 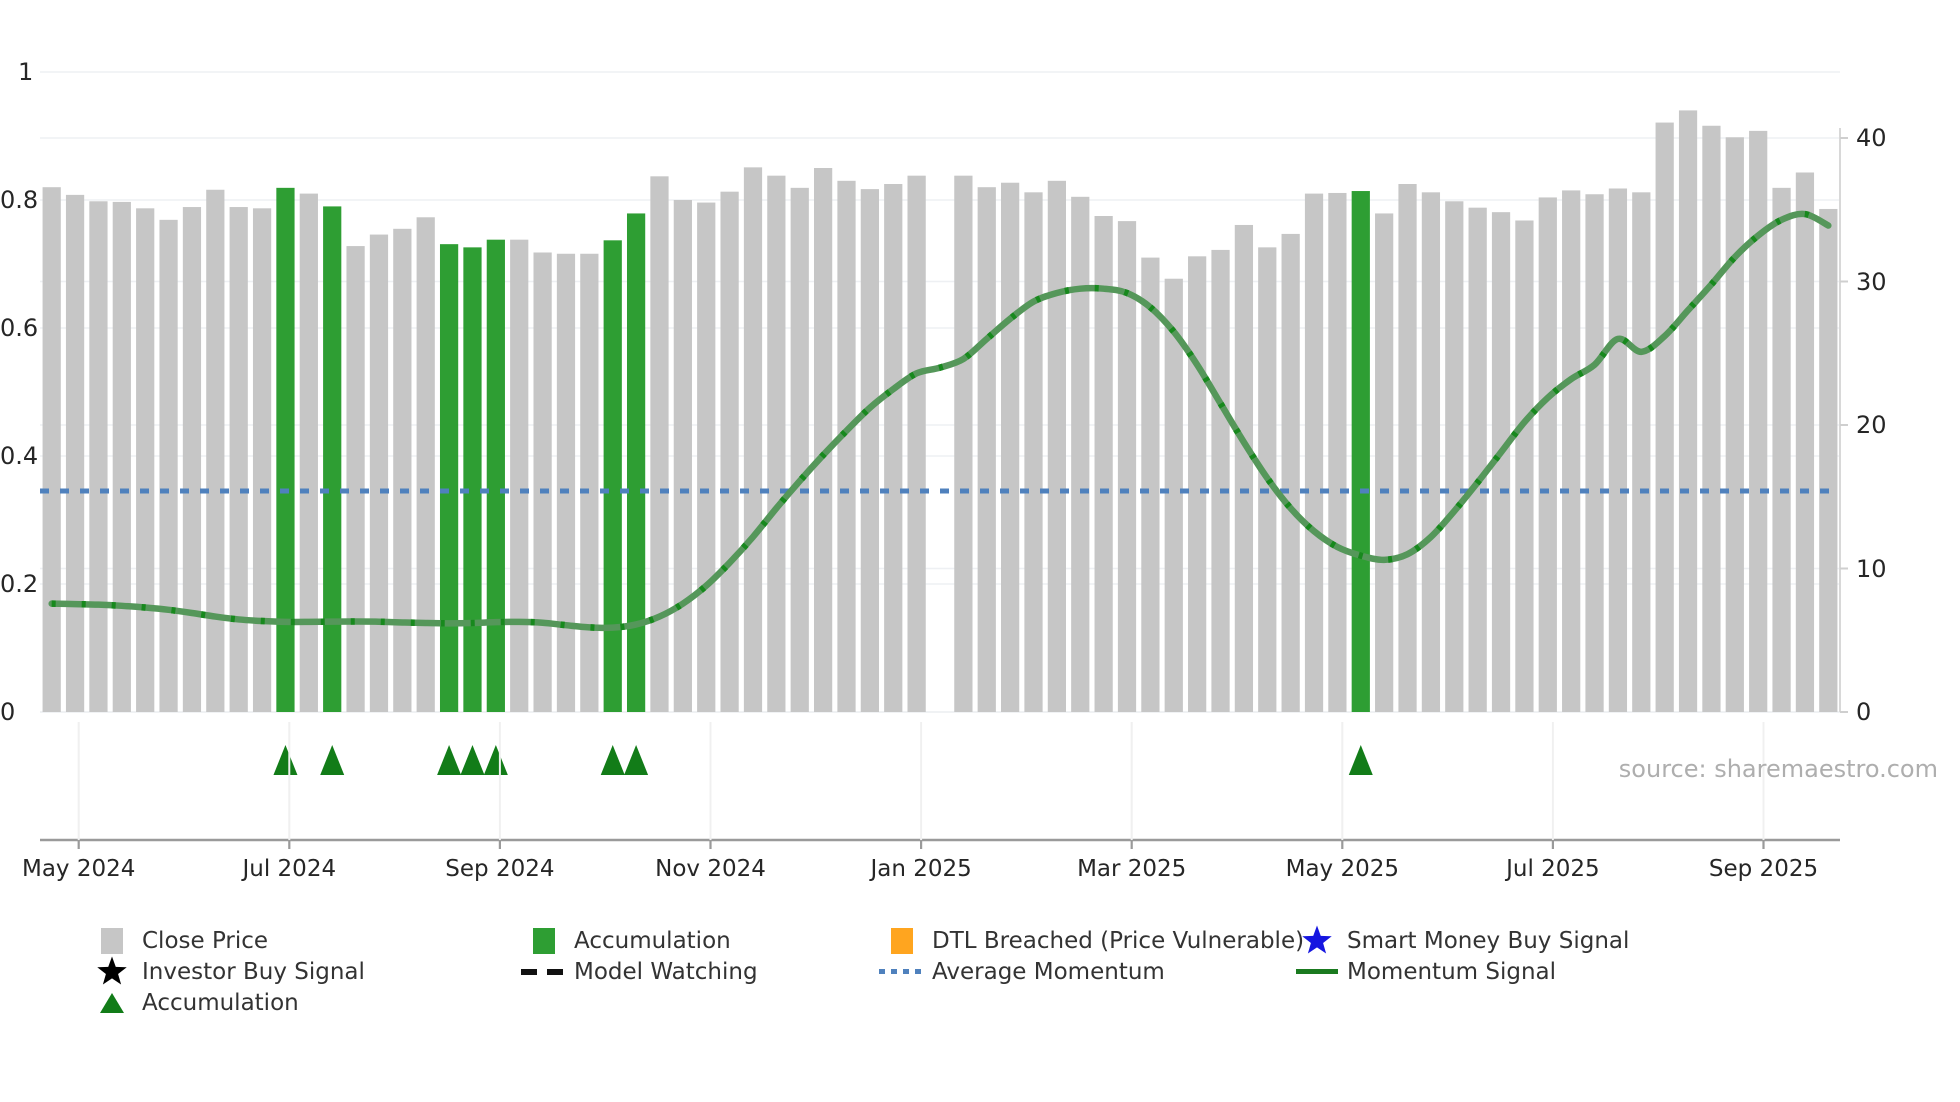 What do you see at coordinates (921, 869) in the screenshot?
I see `x-axis-tick-label: Jan 2025` at bounding box center [921, 869].